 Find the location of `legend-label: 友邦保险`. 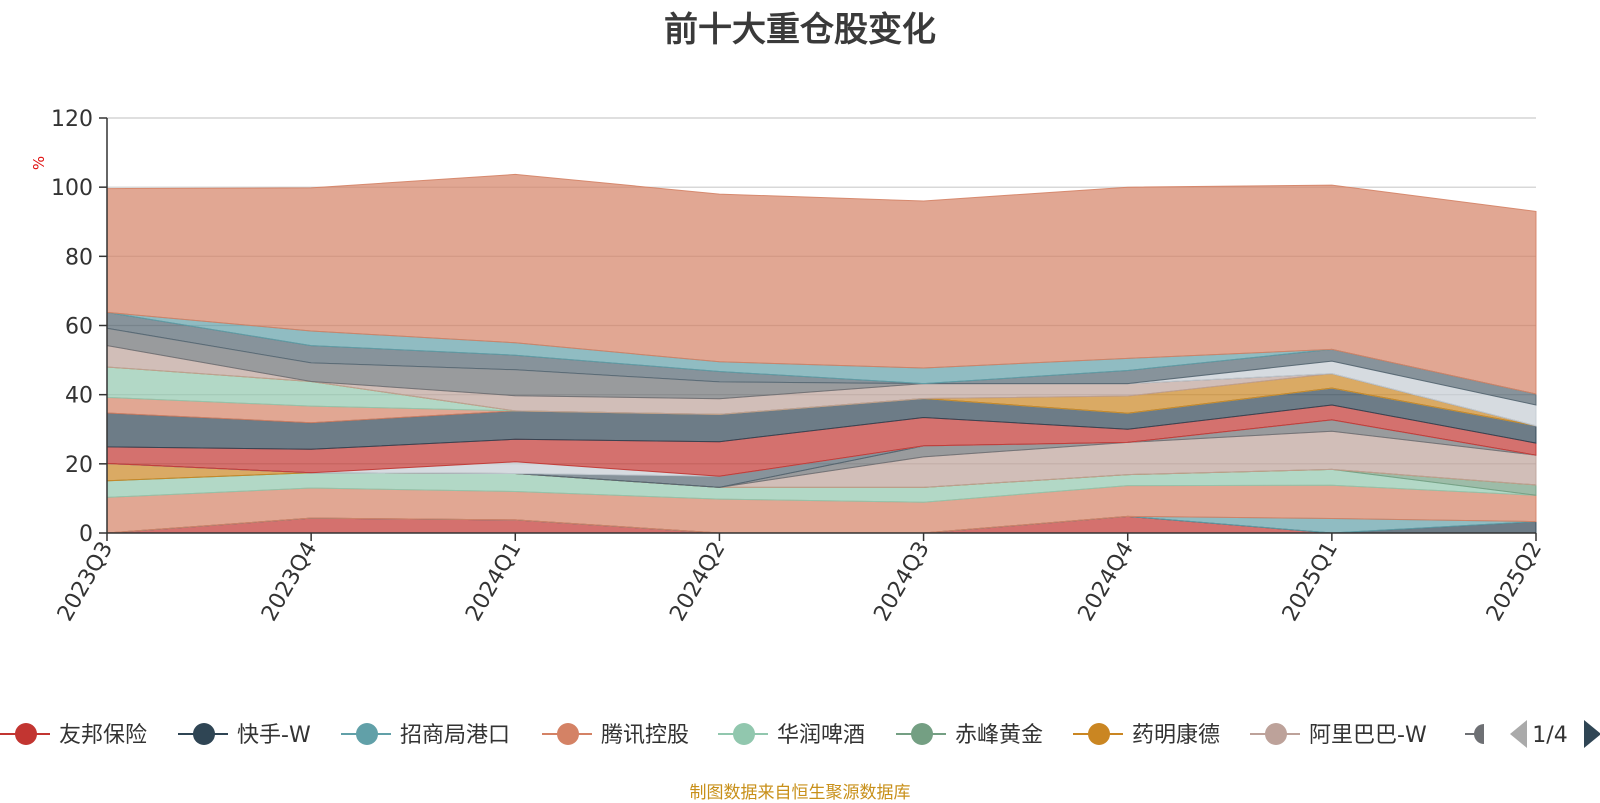

legend-label: 友邦保险 is located at coordinates (103, 735).